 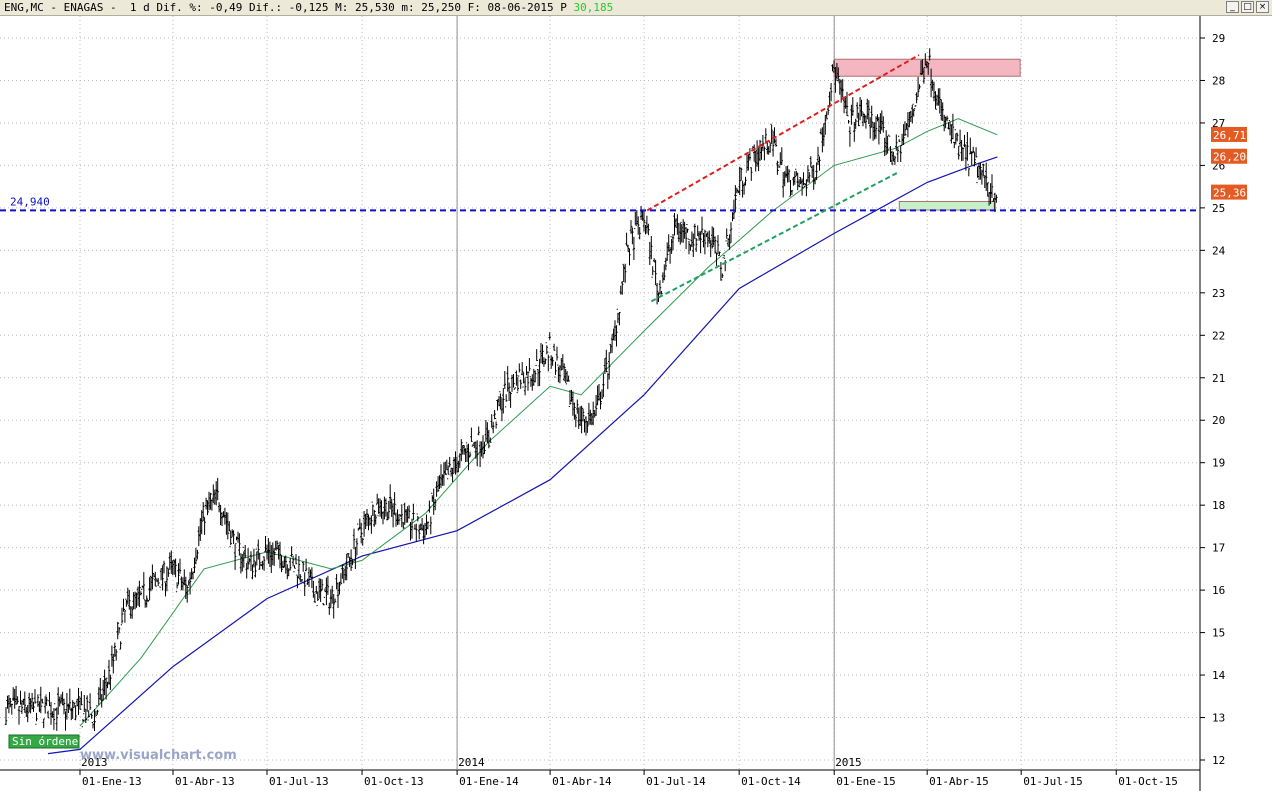 I want to click on value-tag-label: 26,204, so click(x=1233, y=157).